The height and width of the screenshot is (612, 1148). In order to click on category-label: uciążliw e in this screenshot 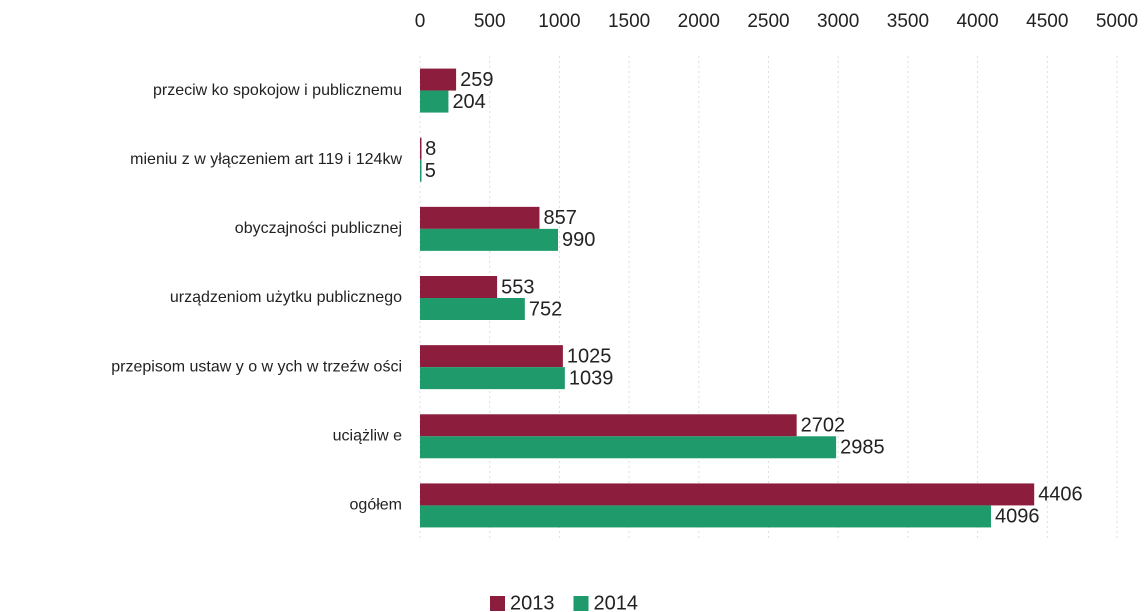, I will do `click(367, 436)`.